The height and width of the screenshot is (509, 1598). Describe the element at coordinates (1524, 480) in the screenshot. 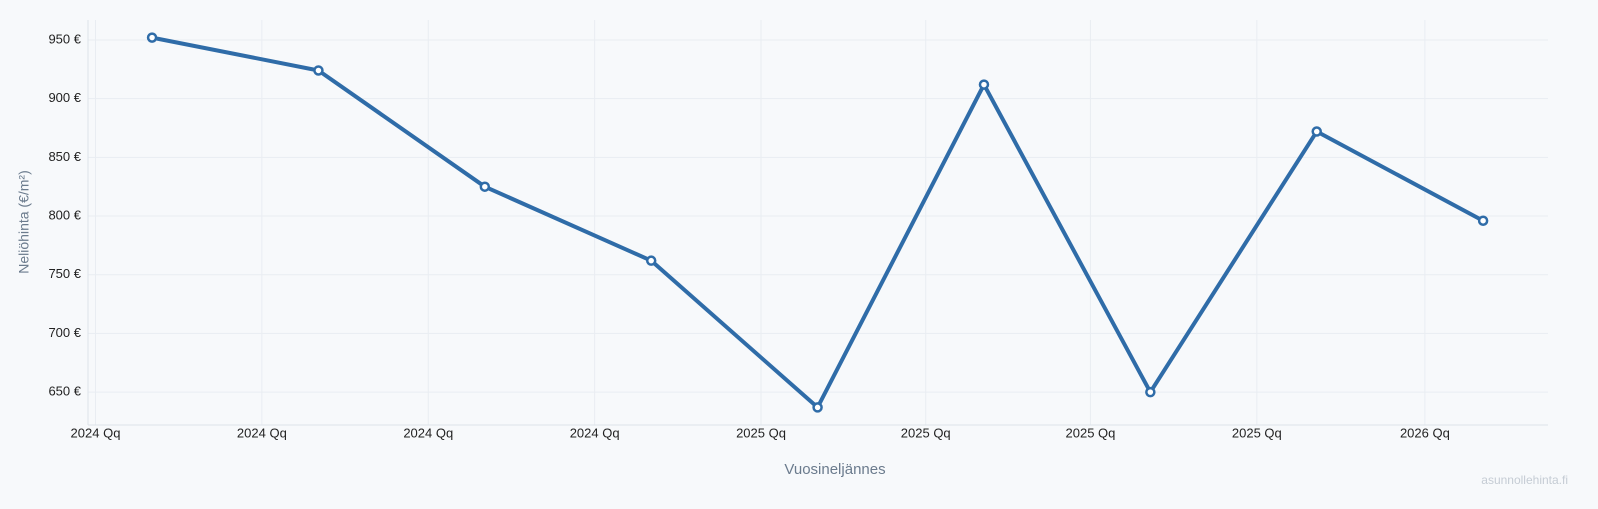

I see `watermark: asunnollehinta.fi` at that location.